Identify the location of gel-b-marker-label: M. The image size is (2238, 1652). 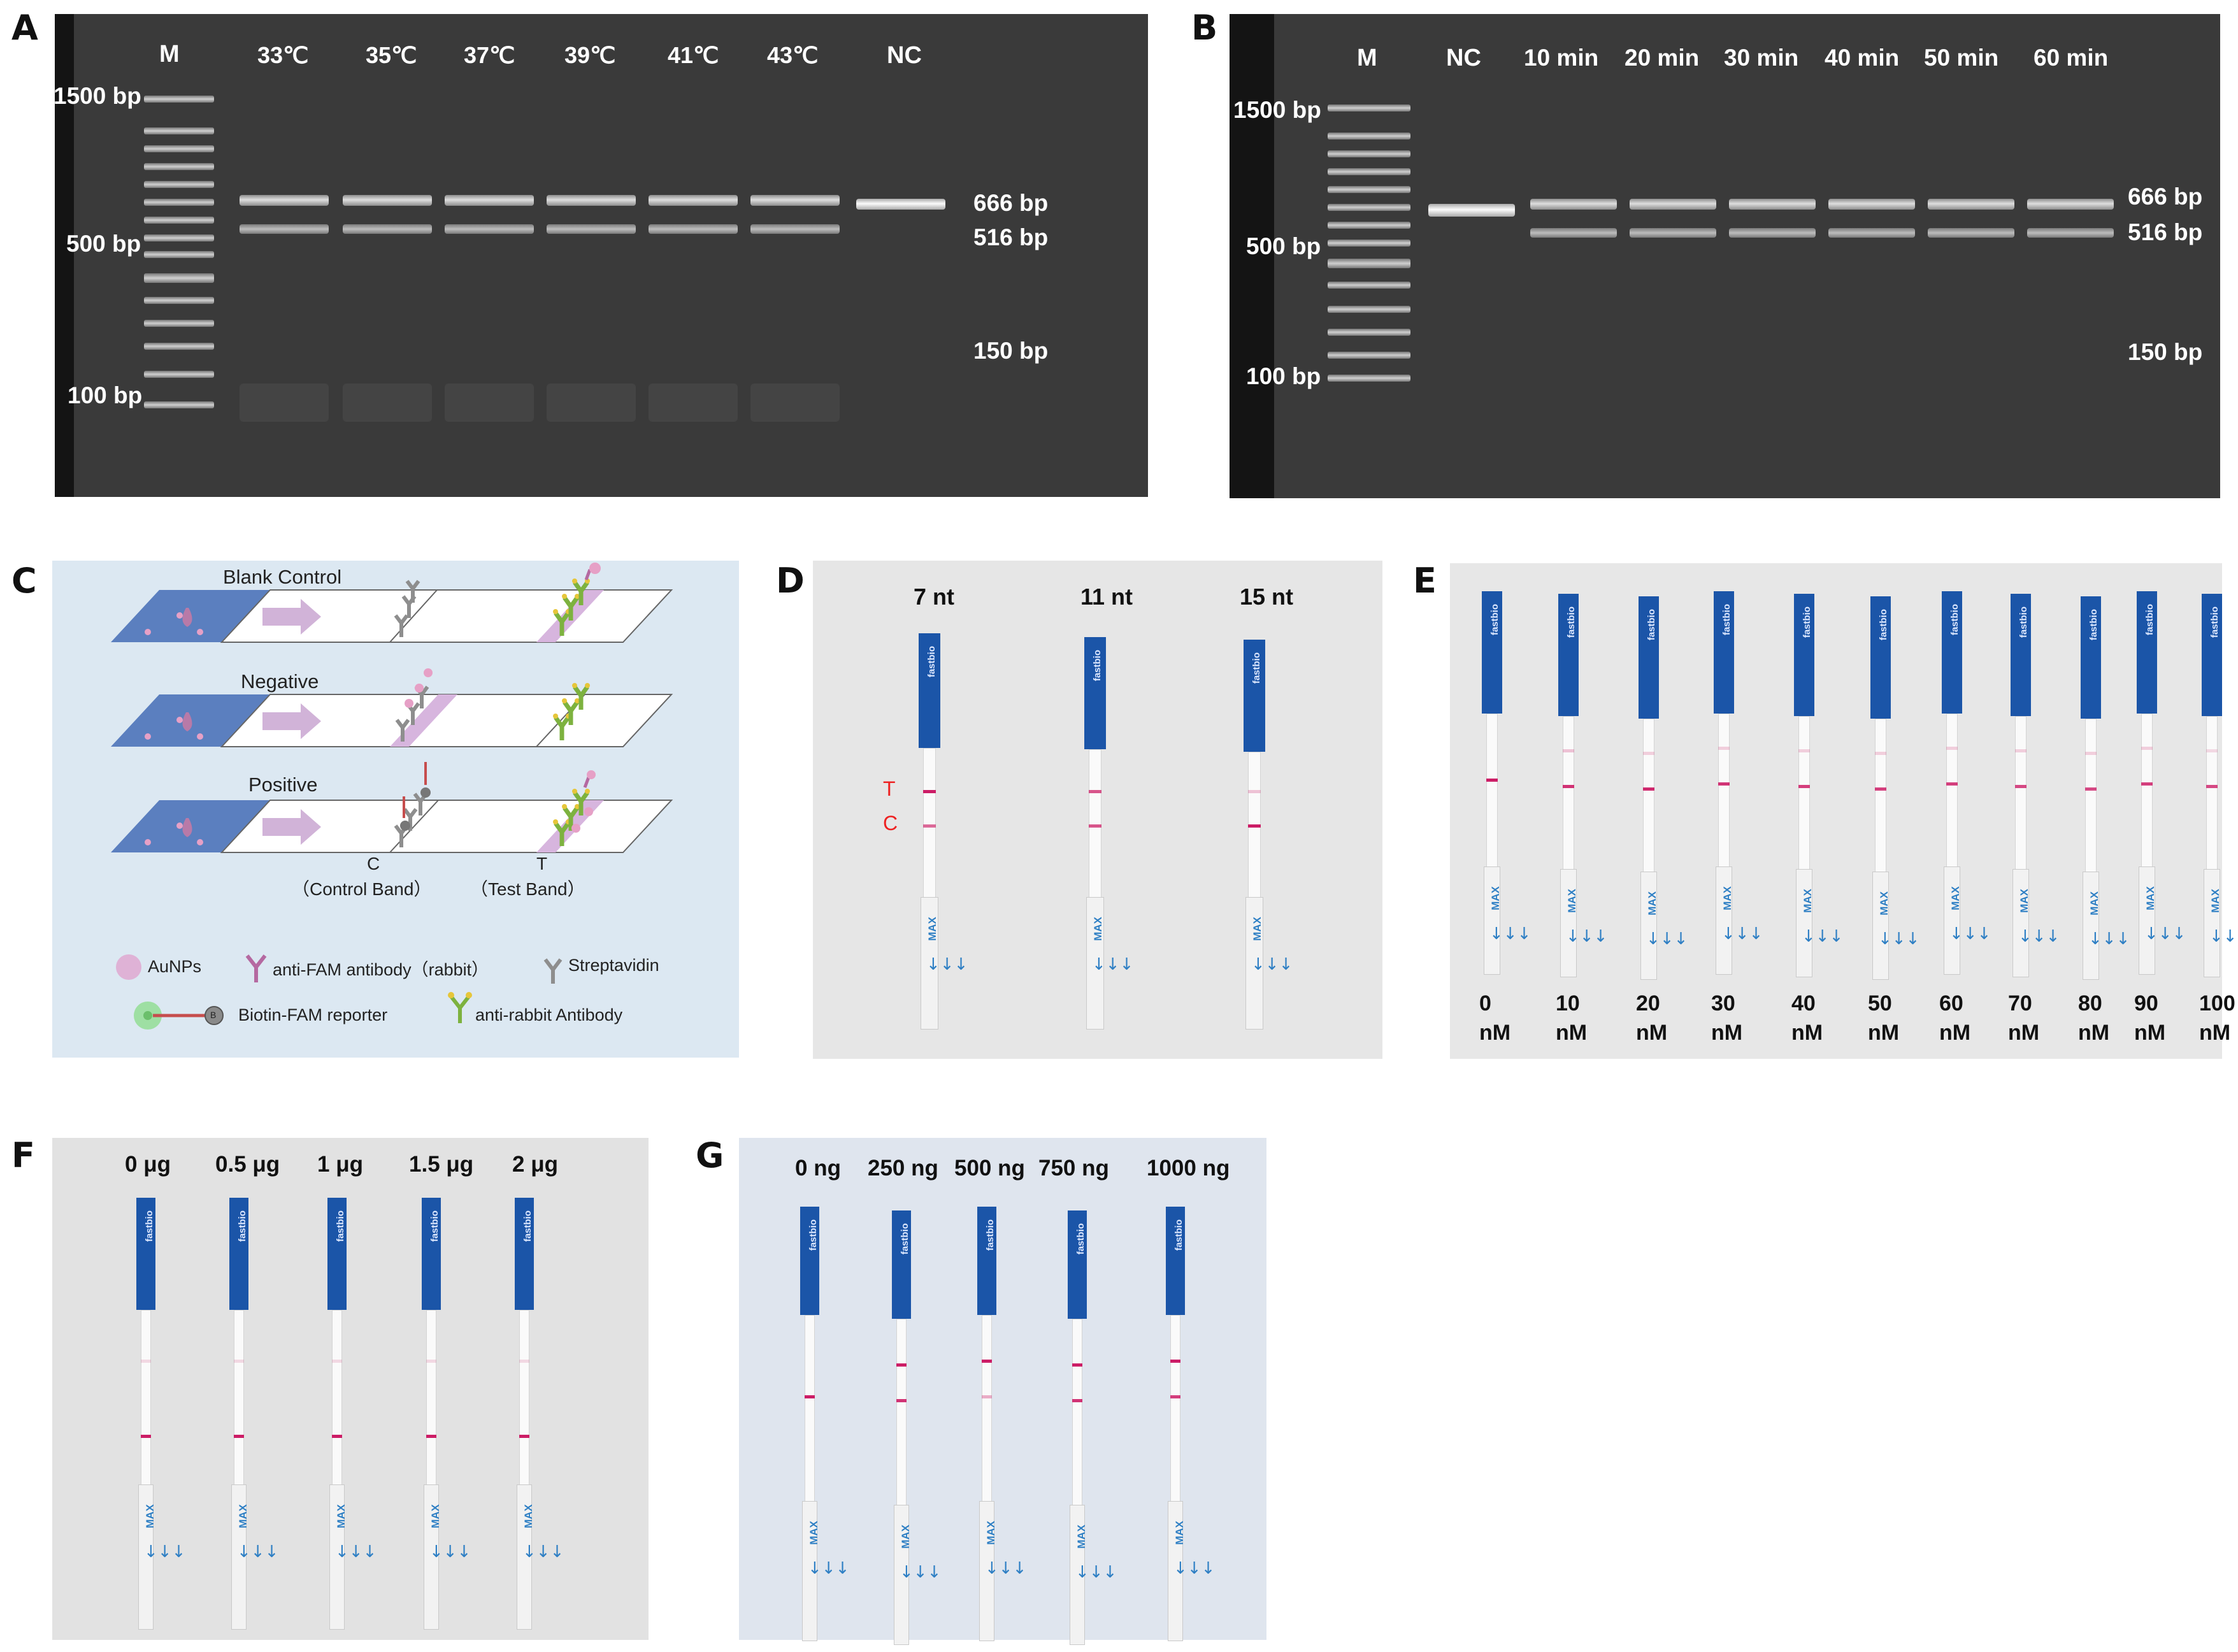
(1367, 58).